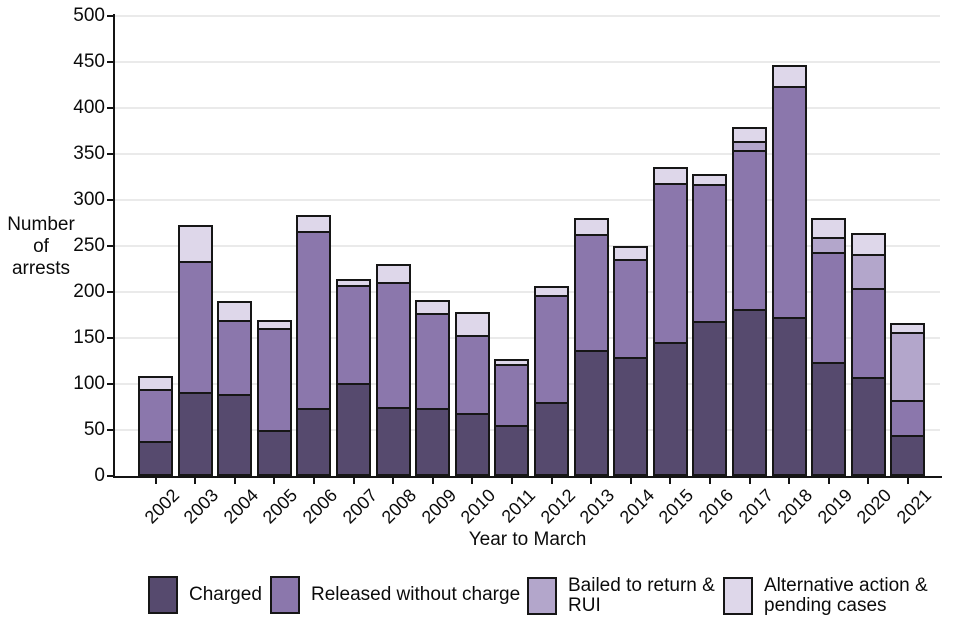 This screenshot has height=640, width=960. What do you see at coordinates (89, 61) in the screenshot?
I see `y-tick-label-450: 450` at bounding box center [89, 61].